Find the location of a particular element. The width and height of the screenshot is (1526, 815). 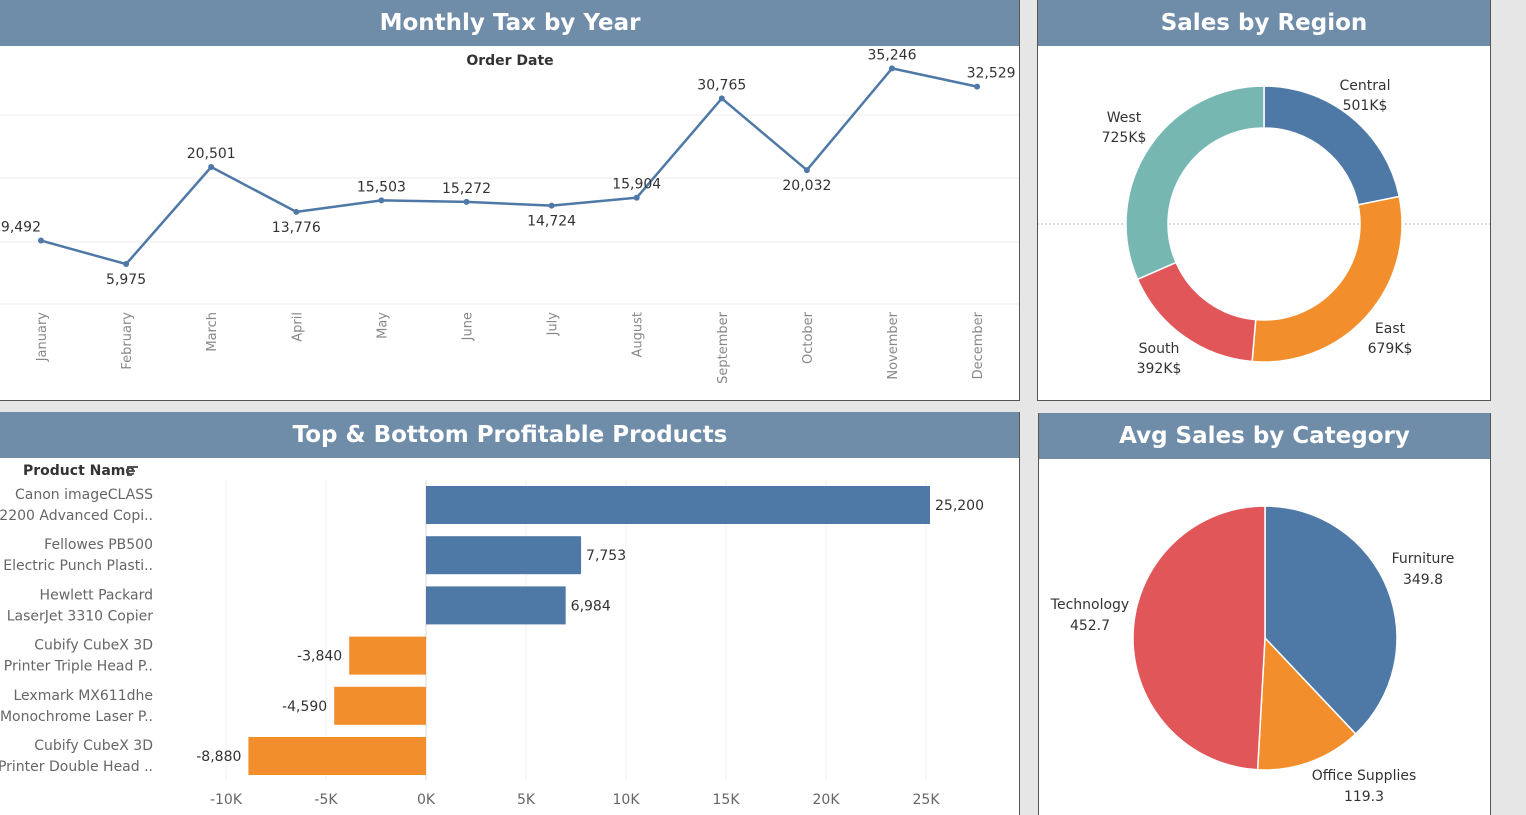

x-tick-25k: 25K is located at coordinates (927, 800).